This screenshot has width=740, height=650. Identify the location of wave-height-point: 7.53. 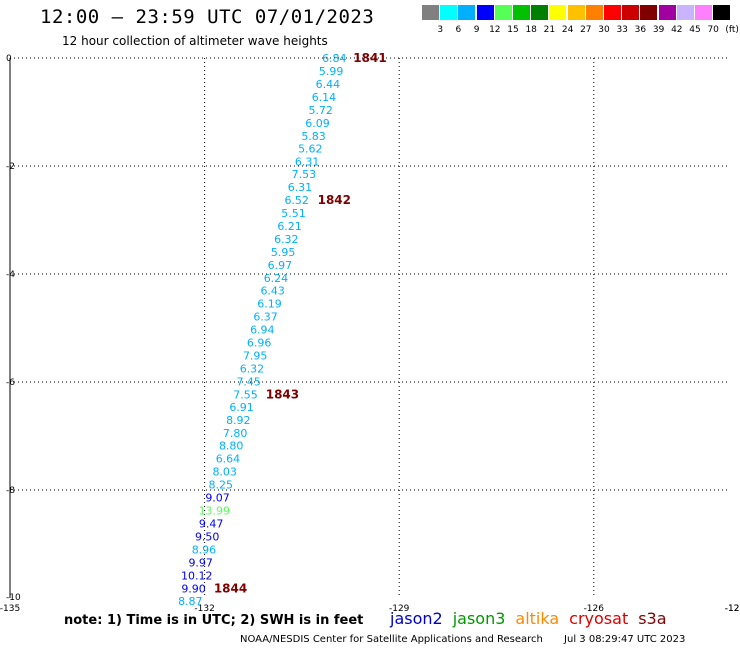
(304, 174).